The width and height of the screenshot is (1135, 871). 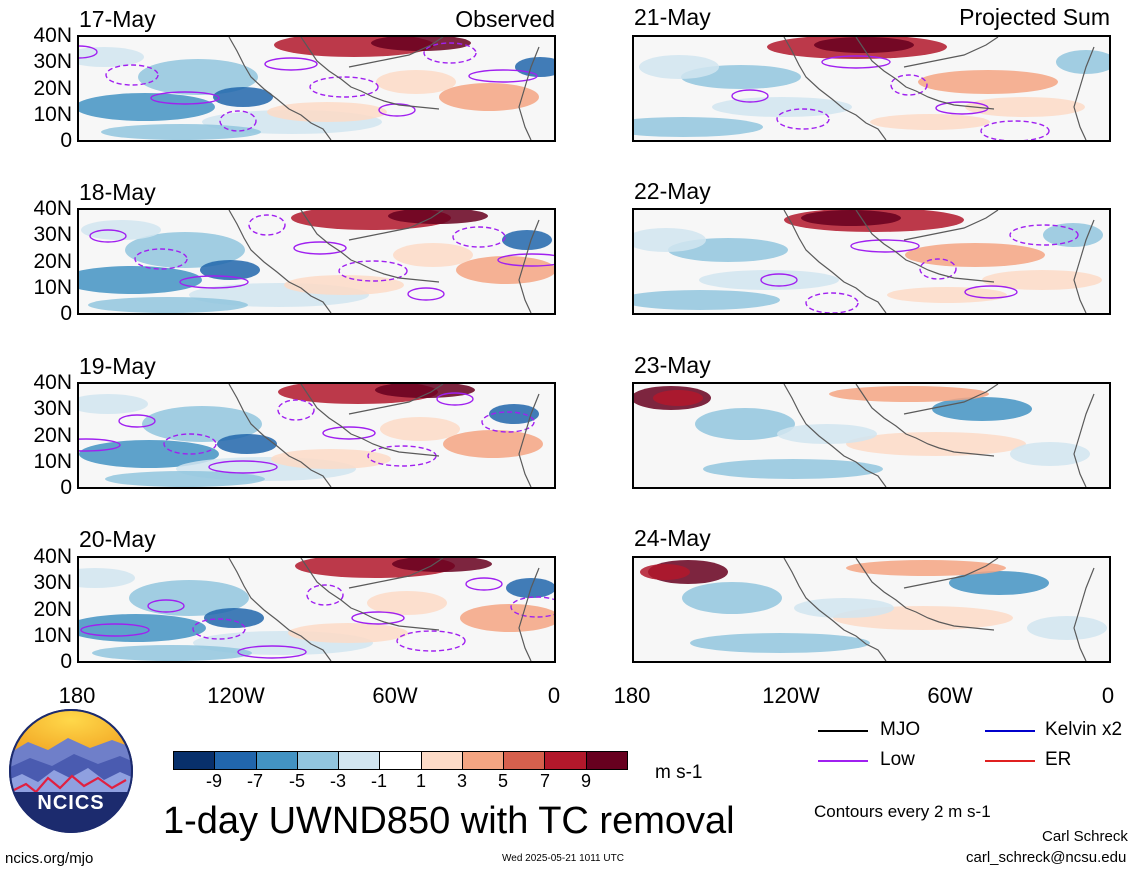 I want to click on colorbar-units: m s-1, so click(x=679, y=772).